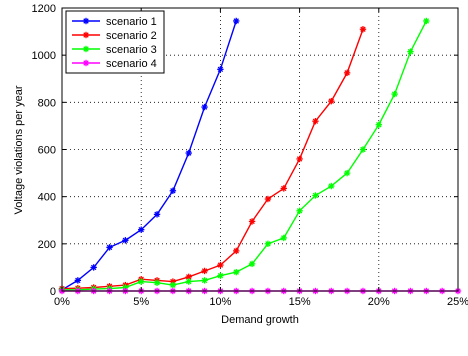  What do you see at coordinates (131, 36) in the screenshot?
I see `legend-label: scenario 2` at bounding box center [131, 36].